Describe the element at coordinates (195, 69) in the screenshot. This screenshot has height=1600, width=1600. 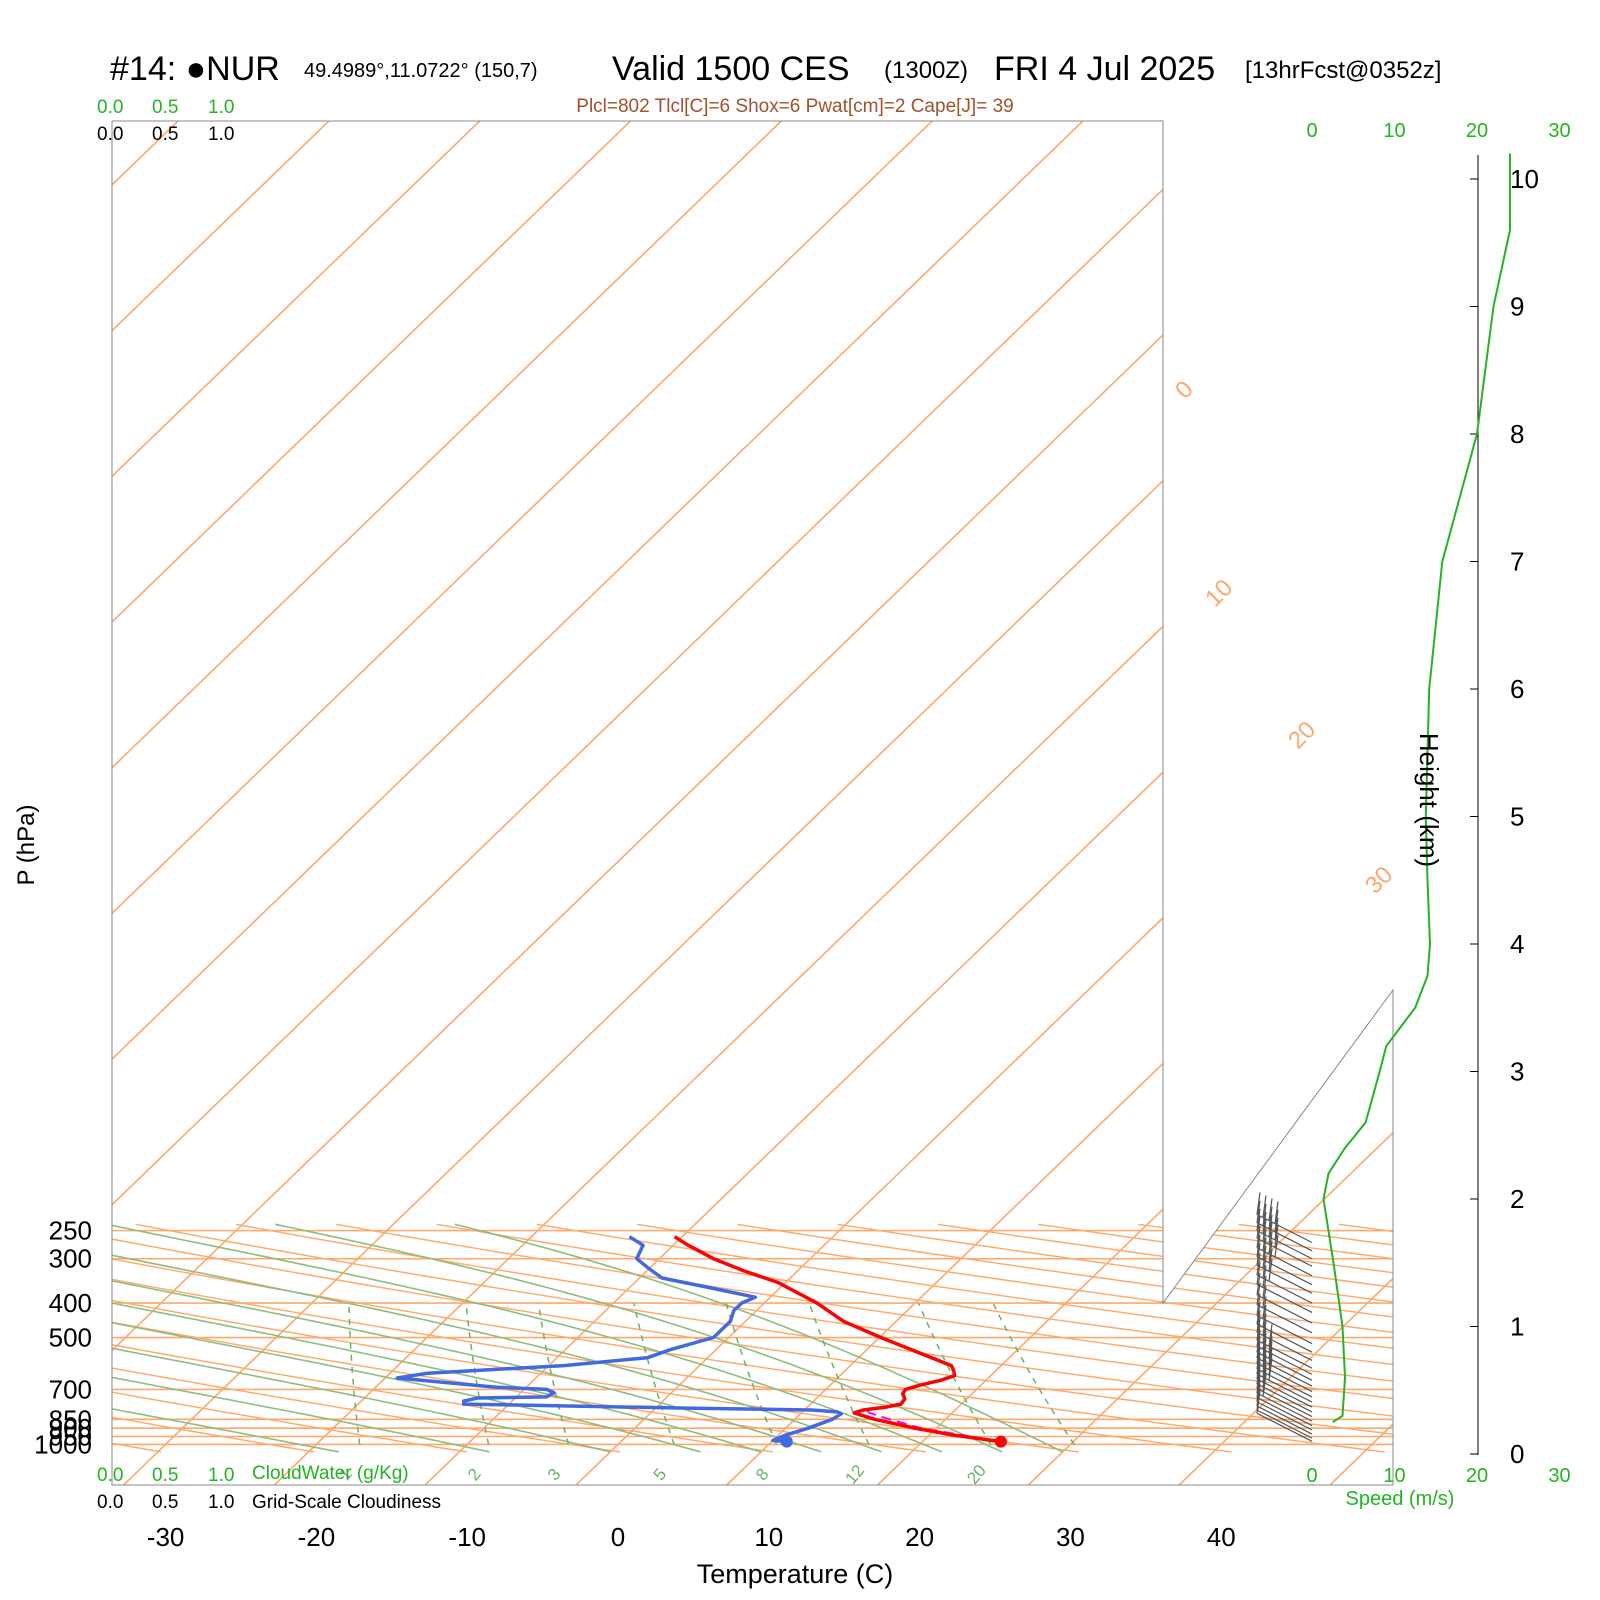
I see `station-title: #14: ●NUR` at that location.